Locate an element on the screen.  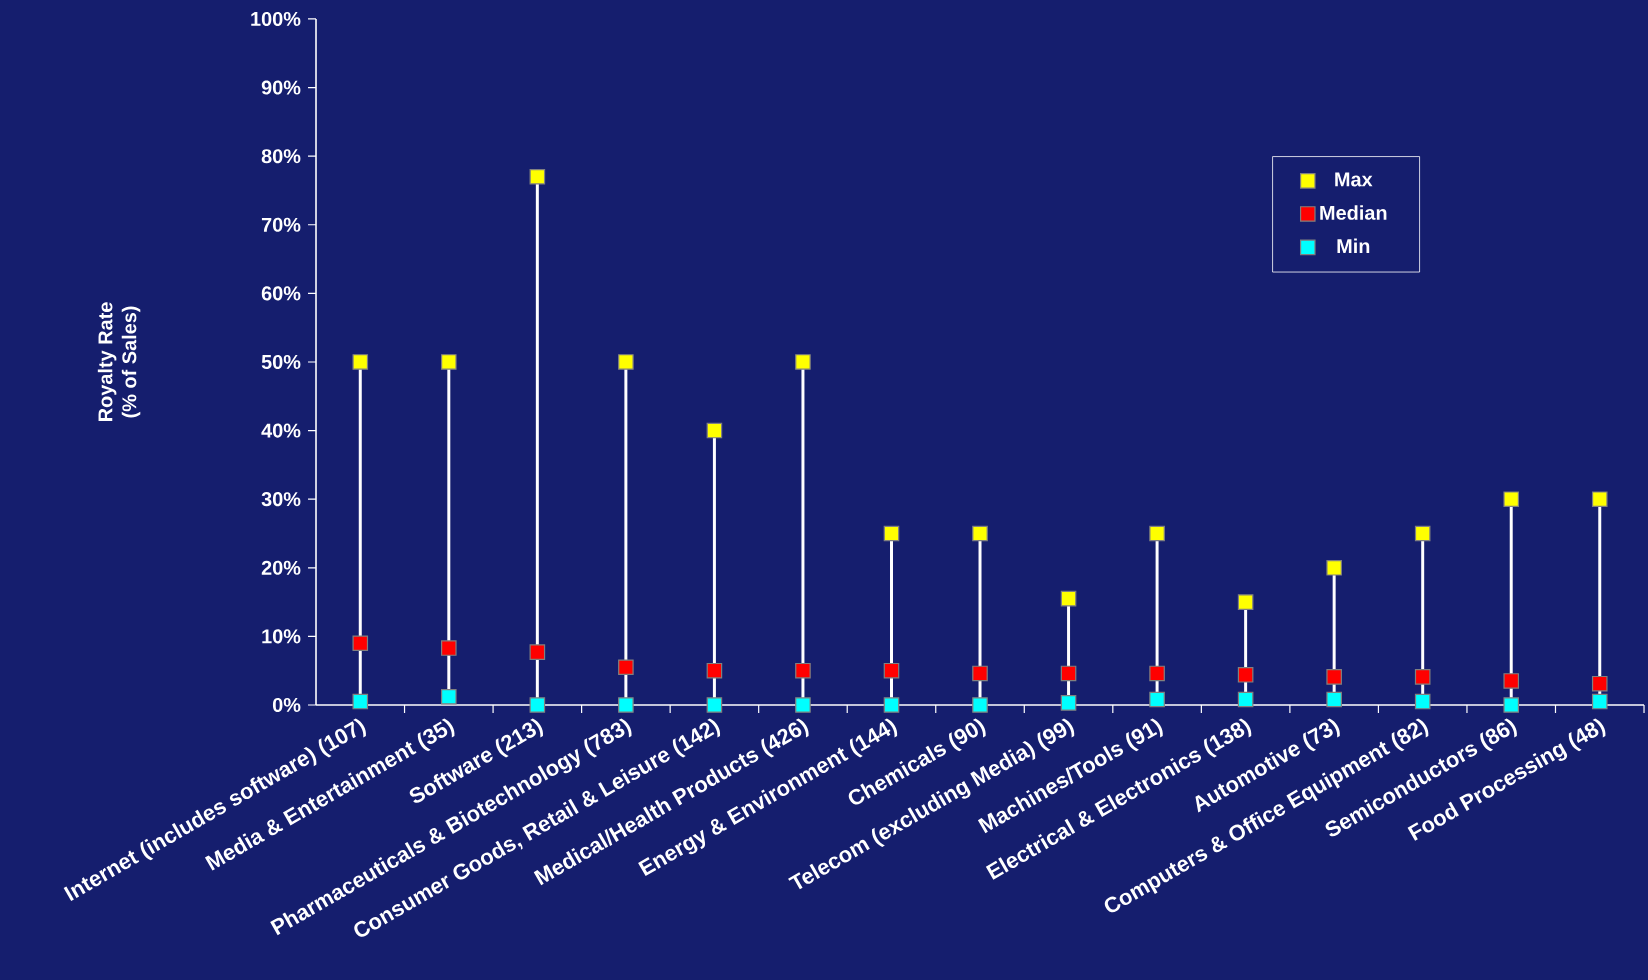
y-tick-label: 90% is located at coordinates (281, 87).